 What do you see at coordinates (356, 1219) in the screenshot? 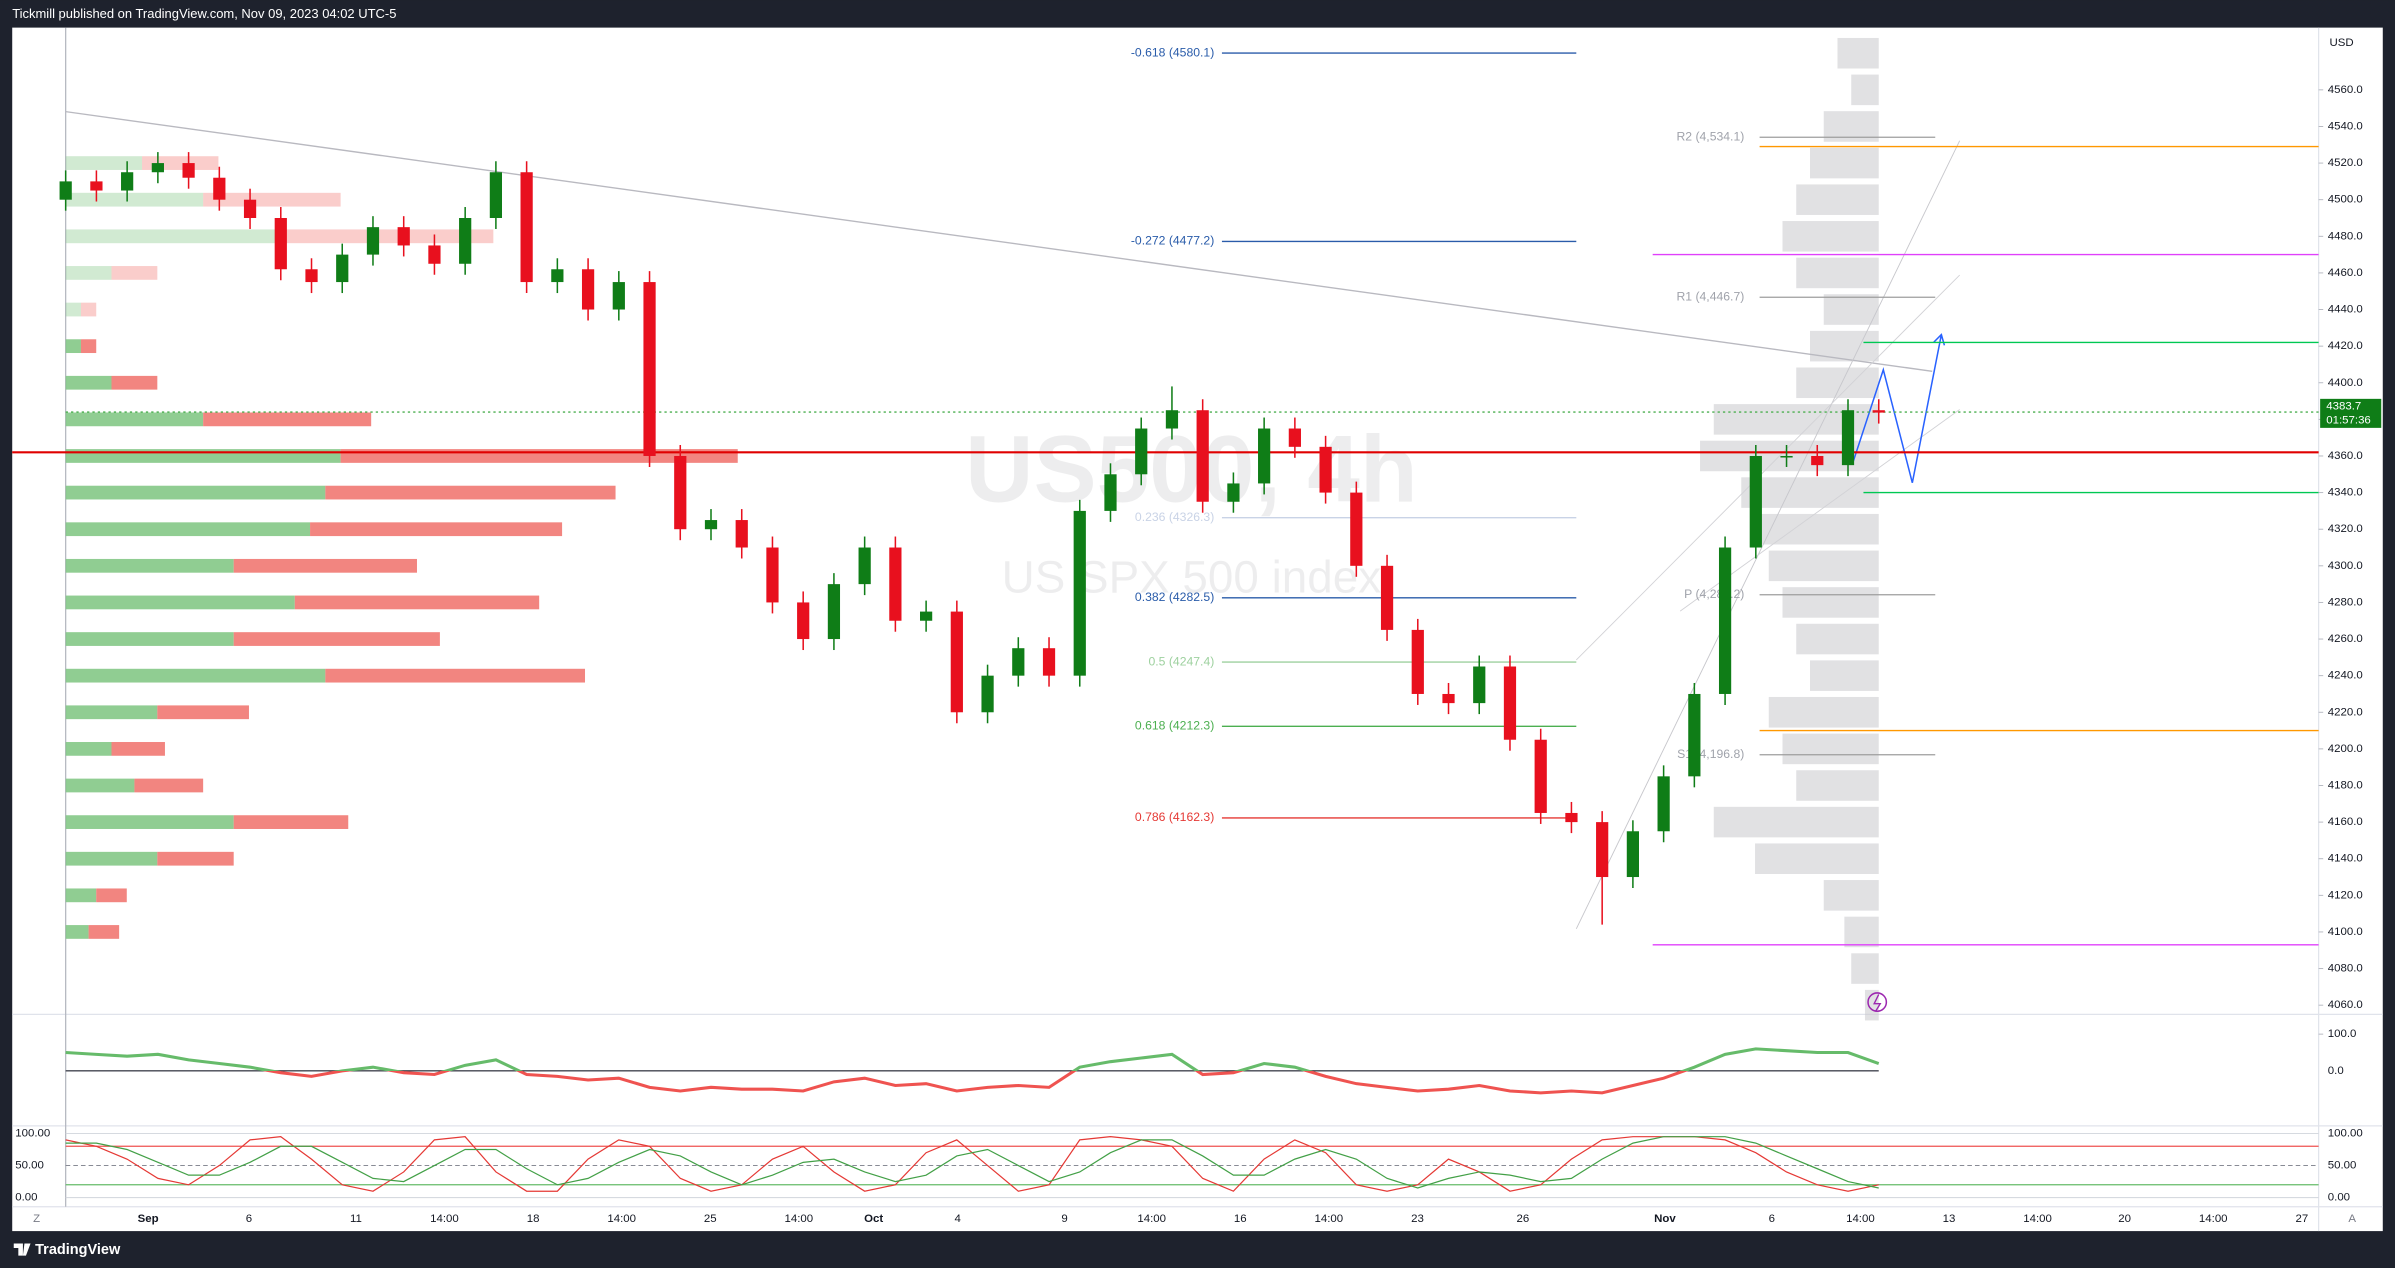
I see `x-tick-label: 11` at bounding box center [356, 1219].